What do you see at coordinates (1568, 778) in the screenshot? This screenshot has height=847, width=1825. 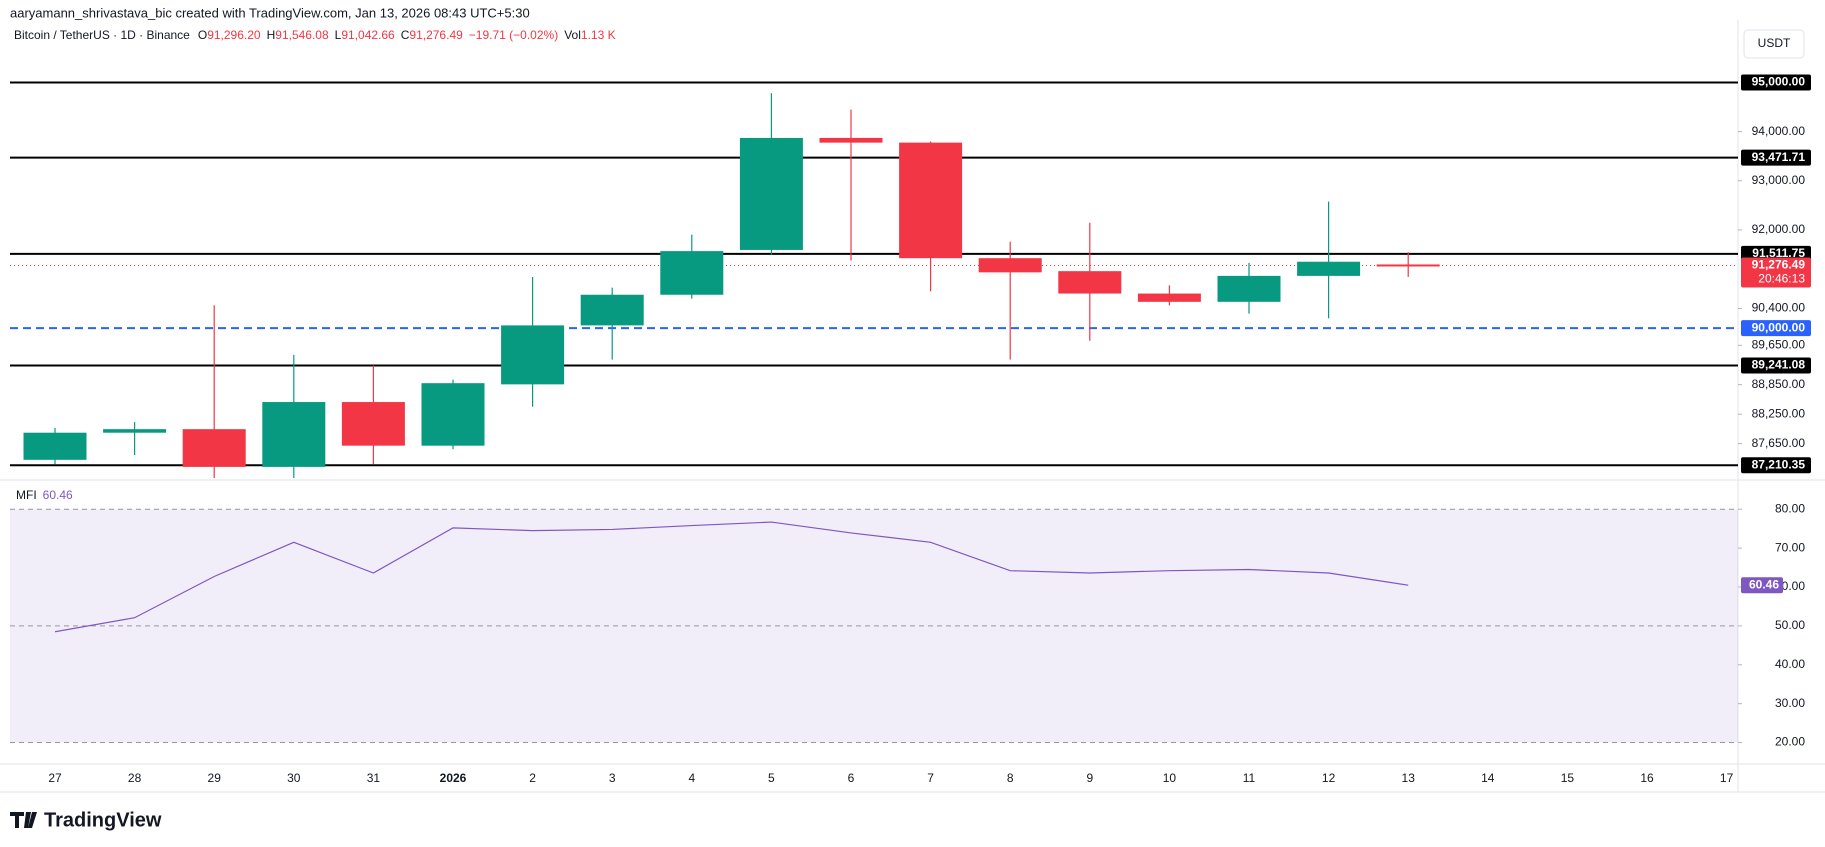 I see `x-tick-label: 15` at bounding box center [1568, 778].